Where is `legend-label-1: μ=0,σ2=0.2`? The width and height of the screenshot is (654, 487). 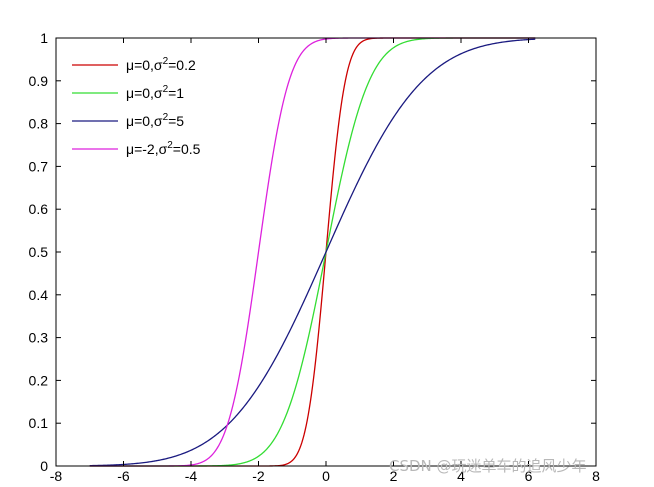
legend-label-1: μ=0,σ2=0.2 is located at coordinates (161, 64).